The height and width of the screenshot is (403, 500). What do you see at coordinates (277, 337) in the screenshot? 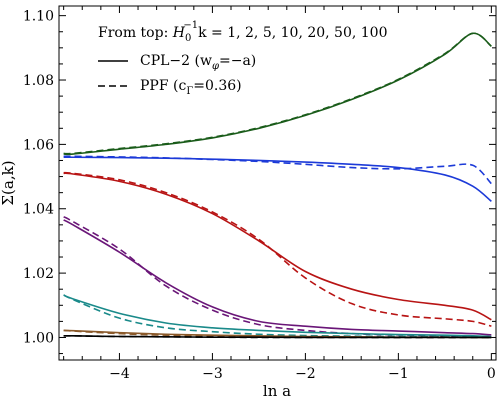
I see `series-line-13-solid` at bounding box center [277, 337].